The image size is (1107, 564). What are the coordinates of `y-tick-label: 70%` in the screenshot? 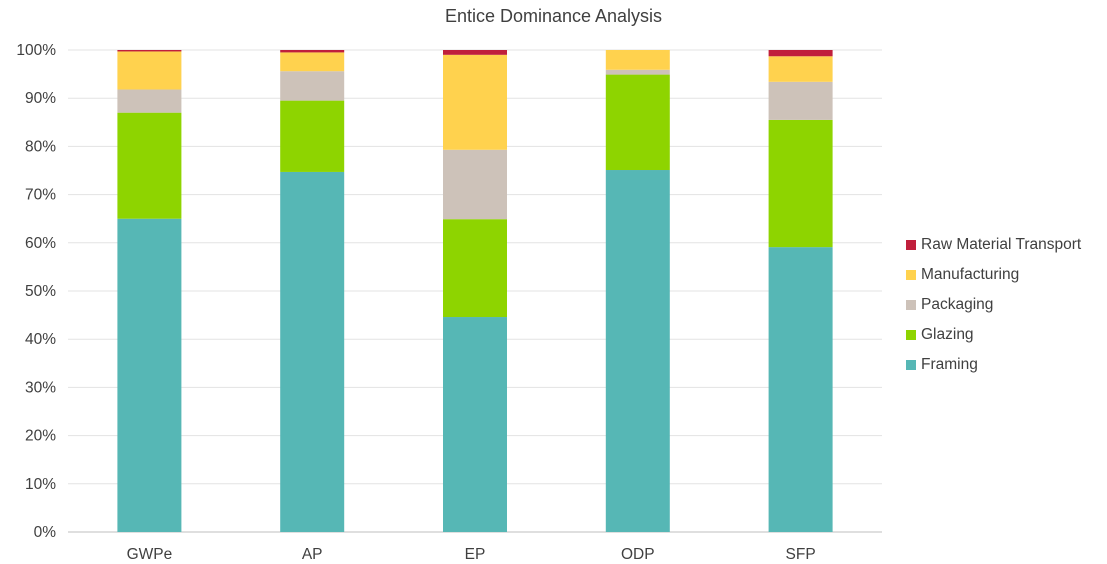 It's located at (40, 195).